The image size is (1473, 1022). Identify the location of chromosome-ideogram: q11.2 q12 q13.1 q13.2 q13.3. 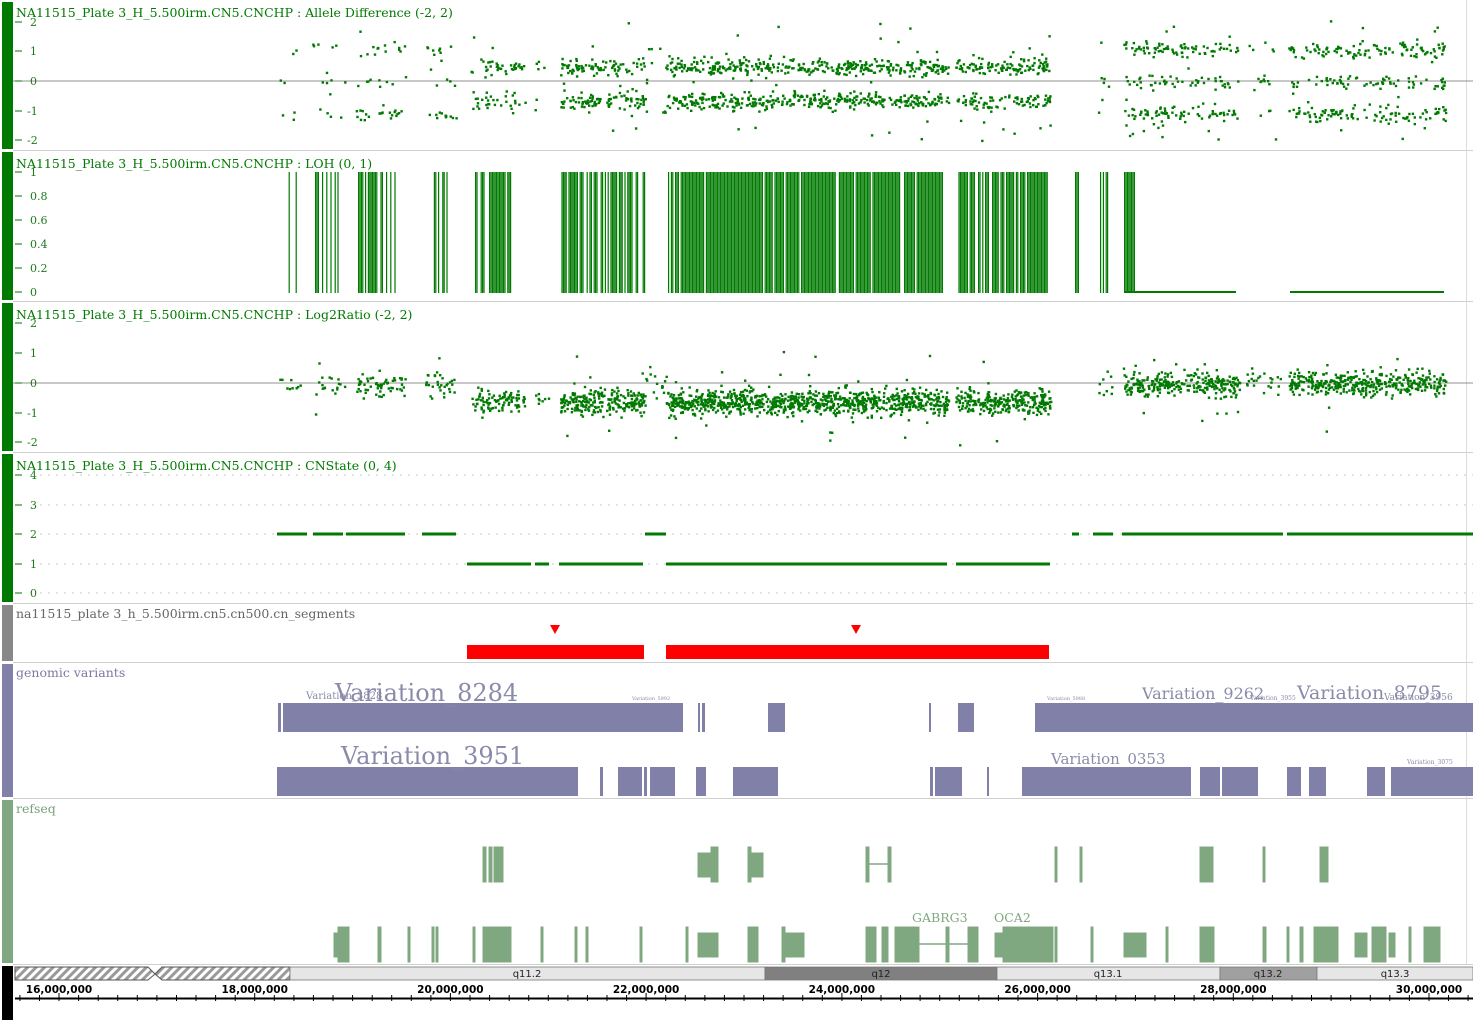
(743, 973).